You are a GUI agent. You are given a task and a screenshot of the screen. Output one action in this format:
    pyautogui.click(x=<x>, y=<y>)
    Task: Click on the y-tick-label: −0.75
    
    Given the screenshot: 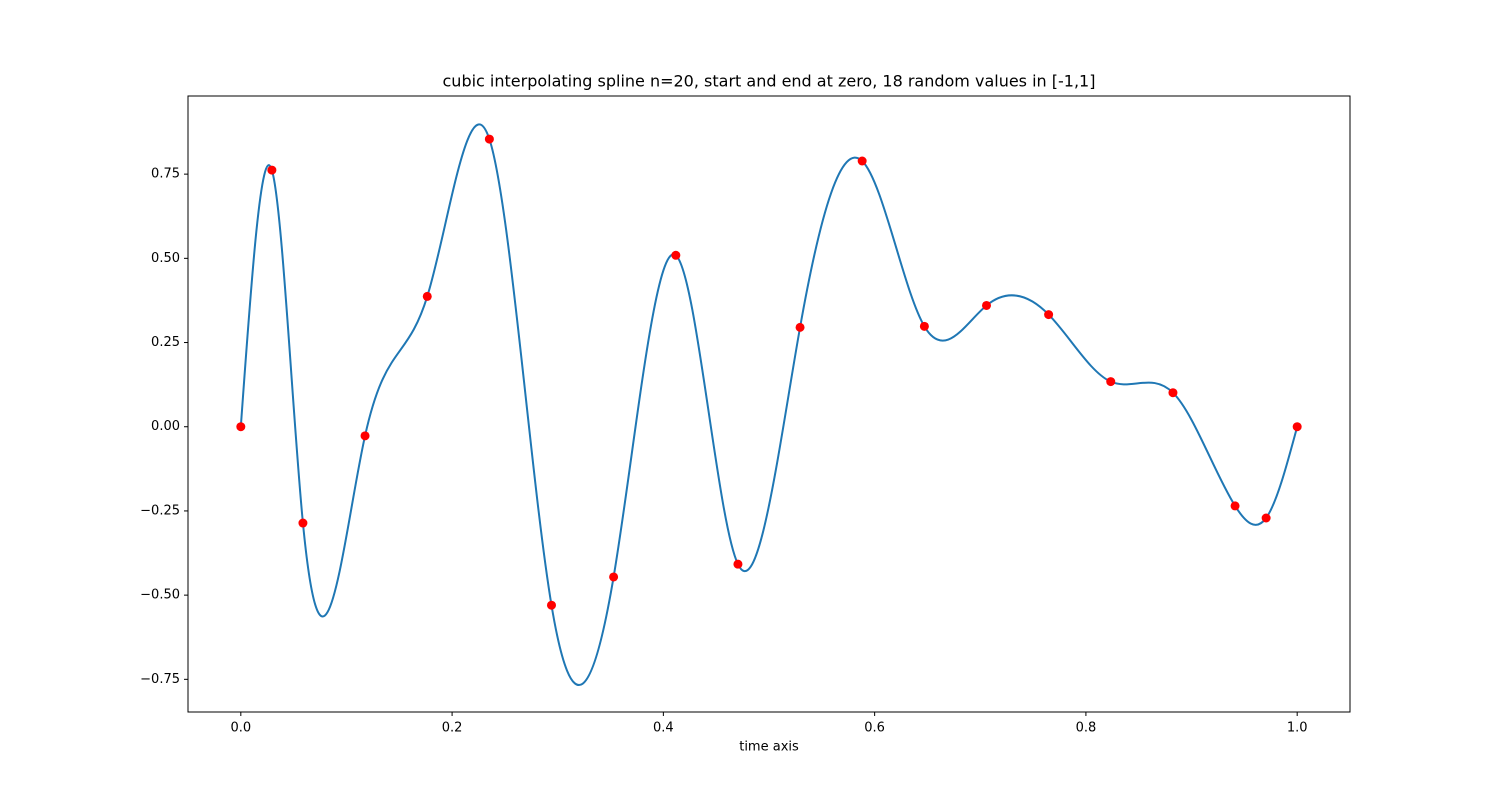 What is the action you would take?
    pyautogui.click(x=160, y=679)
    